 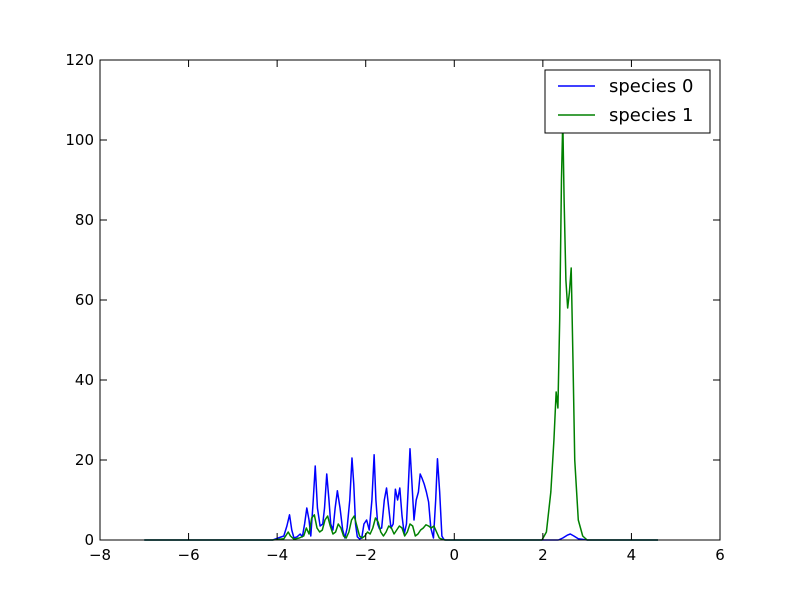 What do you see at coordinates (84, 460) in the screenshot?
I see `y-tick-label: 20` at bounding box center [84, 460].